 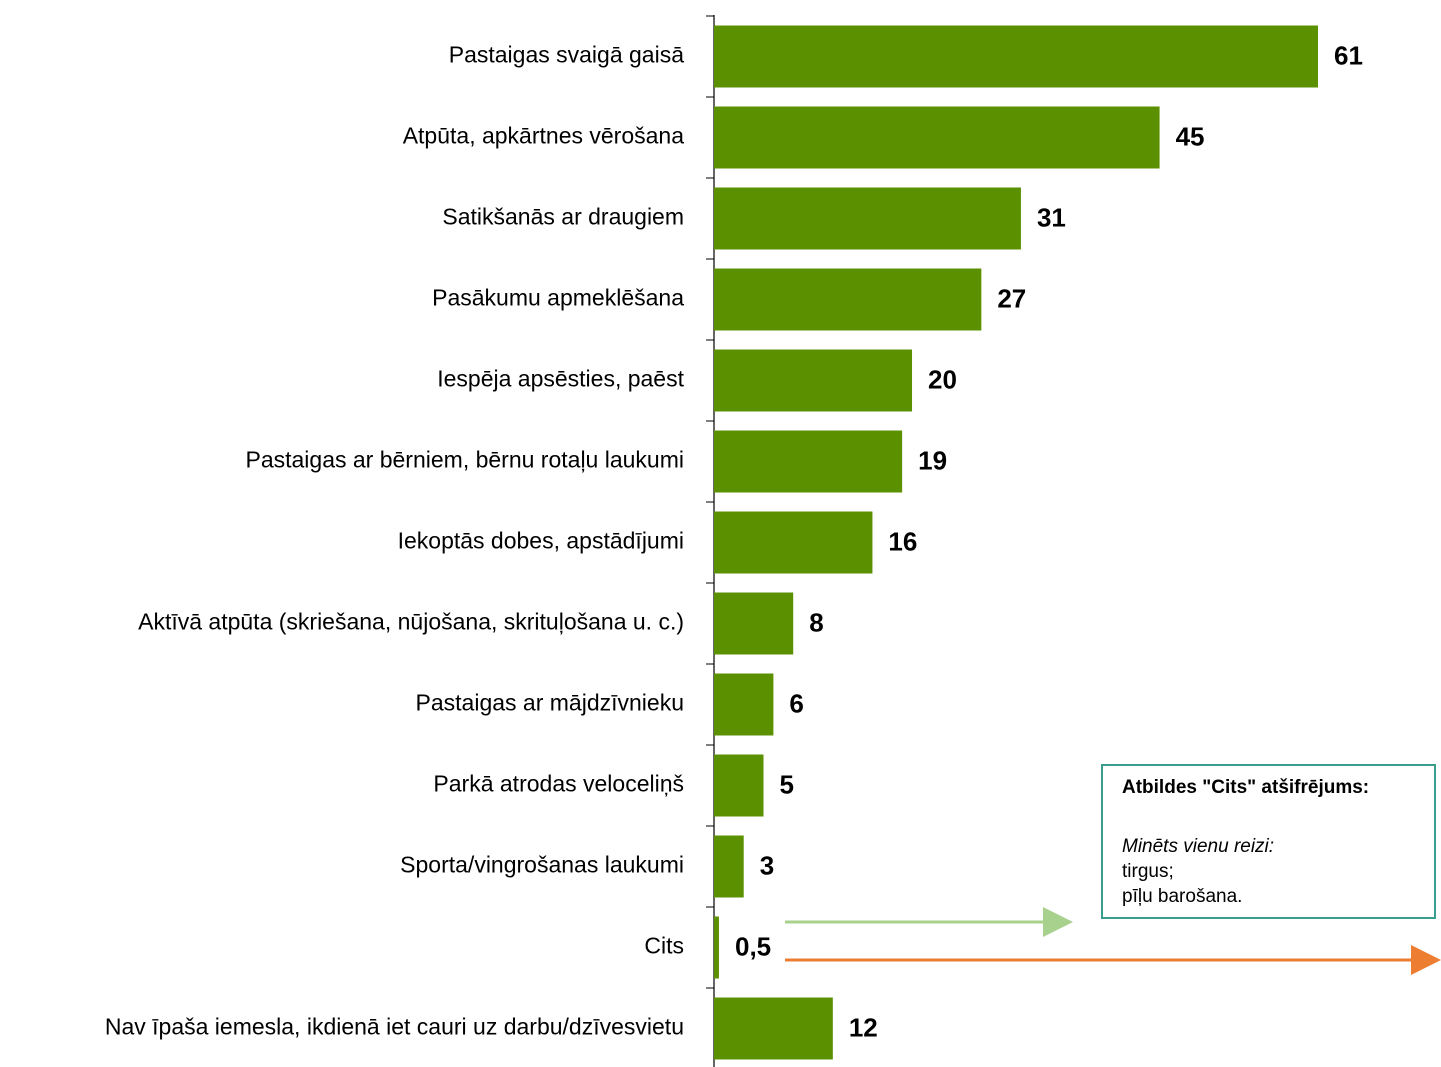 What do you see at coordinates (942, 379) in the screenshot?
I see `value-label: 20` at bounding box center [942, 379].